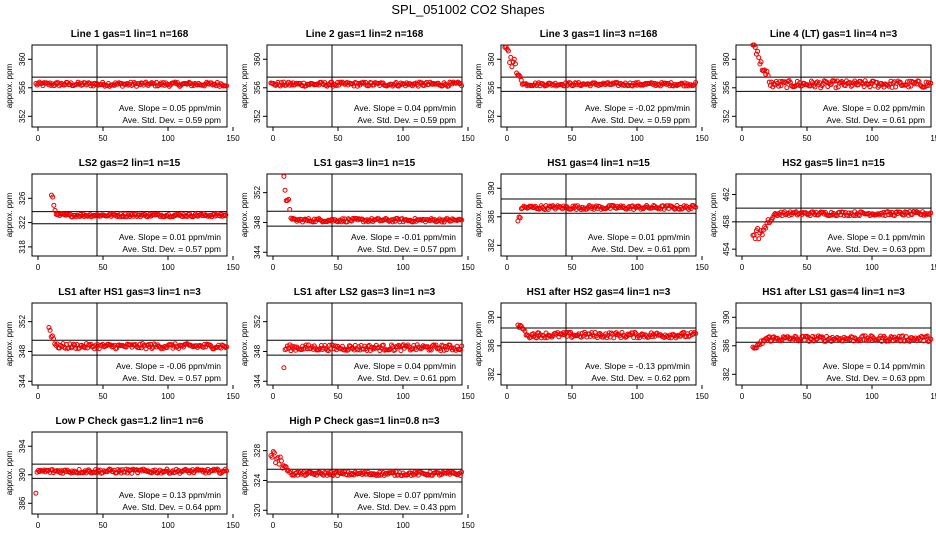 Image resolution: width=936 pixels, height=540 pixels. Describe the element at coordinates (478, 85) in the screenshot. I see `y-axis-label: approx. ppm` at that location.